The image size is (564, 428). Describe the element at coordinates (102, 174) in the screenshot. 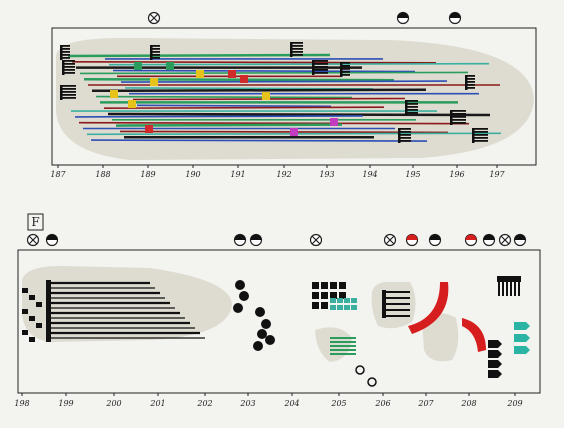

I see `time-label: 188` at that location.